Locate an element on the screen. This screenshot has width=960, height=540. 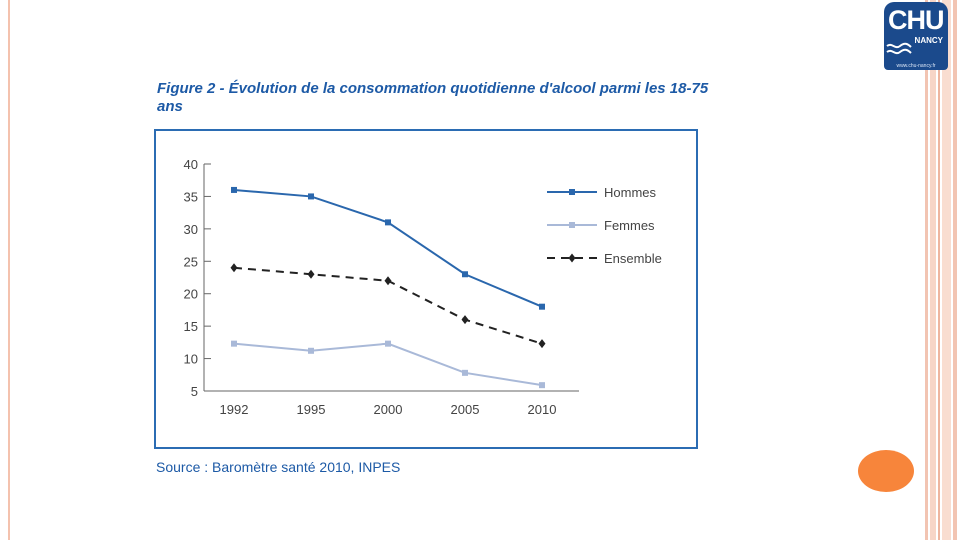
y-tick-label: 10 is located at coordinates (191, 359).